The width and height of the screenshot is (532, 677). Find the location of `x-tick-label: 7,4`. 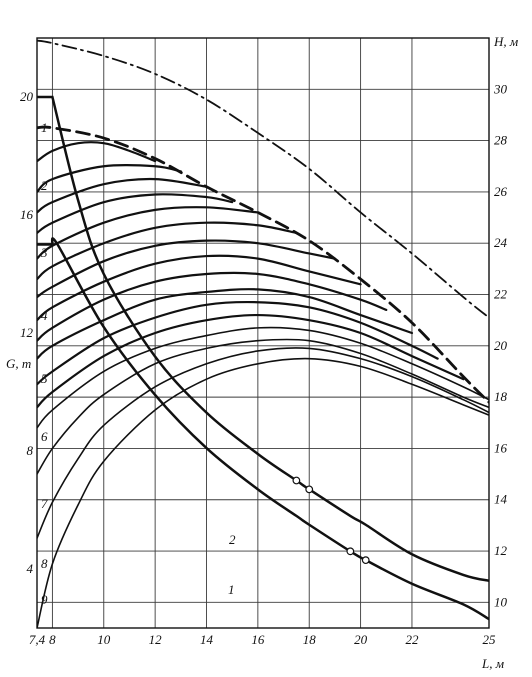

x-tick-label: 7,4 is located at coordinates (37, 639).